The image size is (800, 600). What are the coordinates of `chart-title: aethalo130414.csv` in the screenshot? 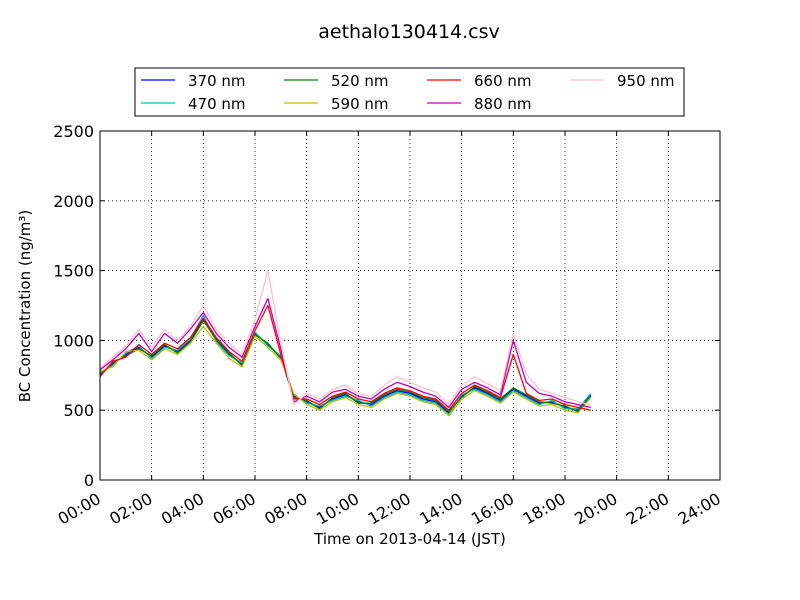 It's located at (409, 32).